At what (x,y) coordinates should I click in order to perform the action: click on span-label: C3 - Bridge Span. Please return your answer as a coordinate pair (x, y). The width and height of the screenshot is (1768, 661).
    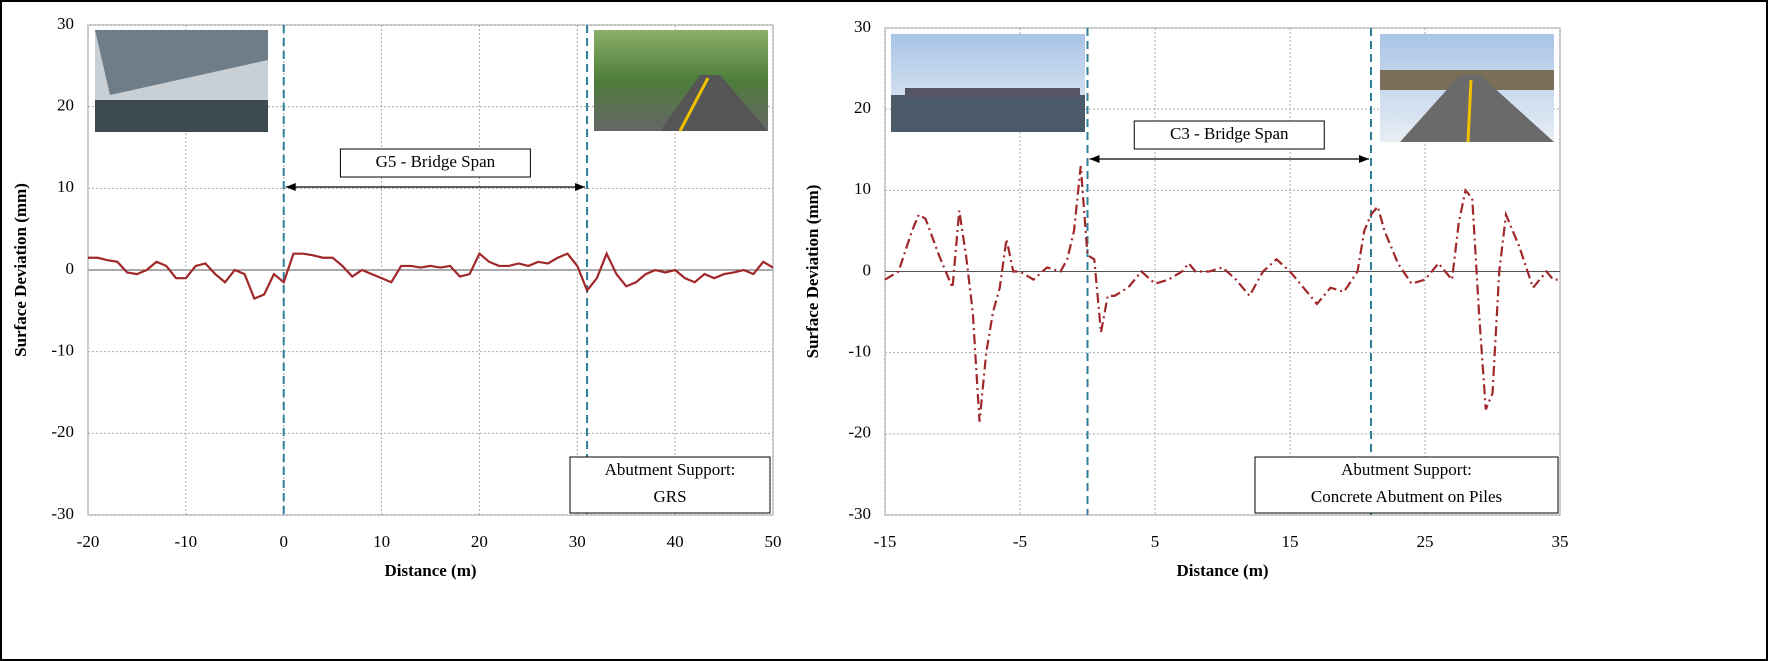
    Looking at the image, I should click on (1229, 133).